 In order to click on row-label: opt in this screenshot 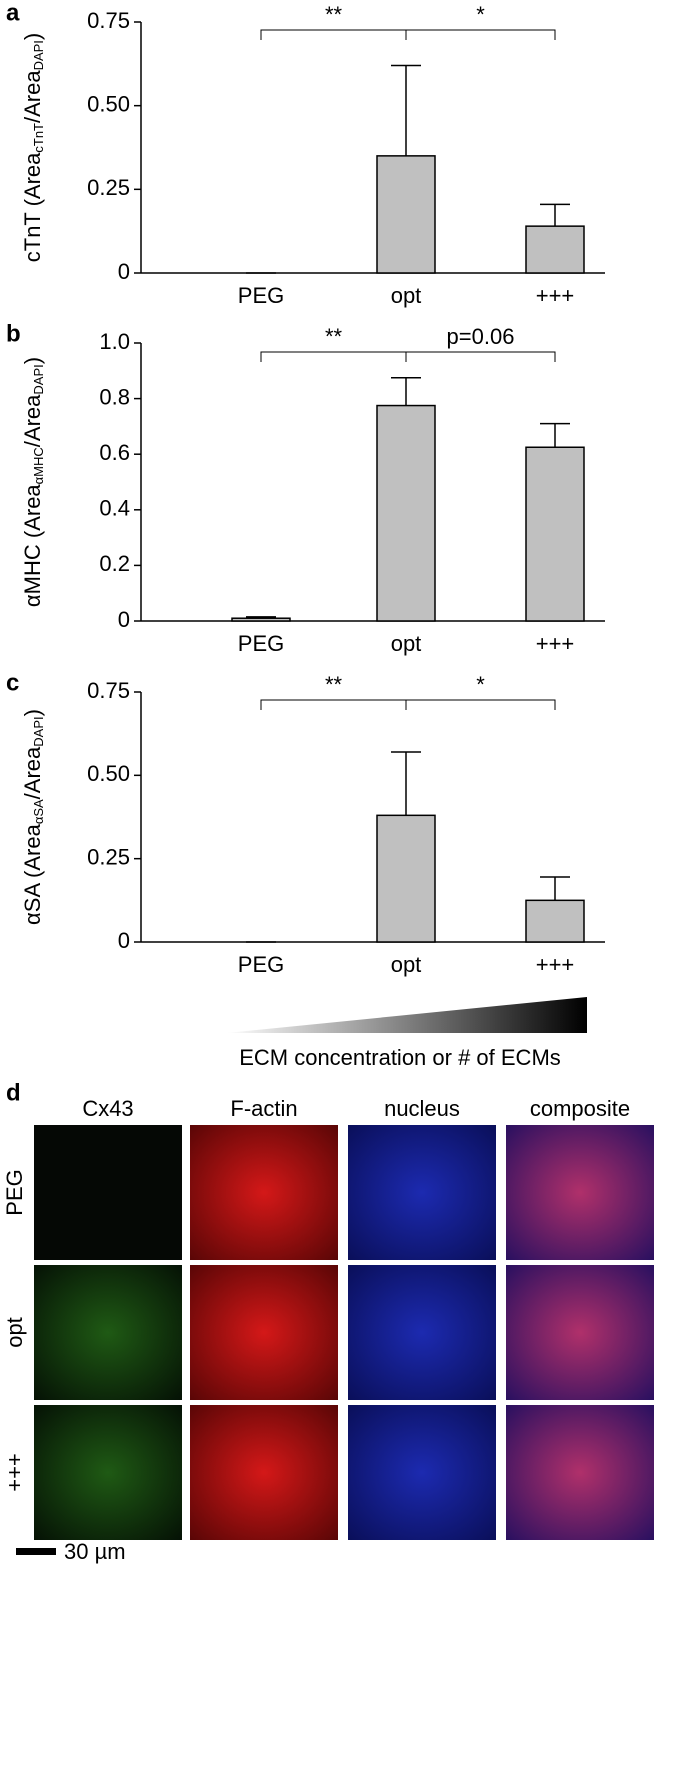, I will do `click(14, 1332)`.